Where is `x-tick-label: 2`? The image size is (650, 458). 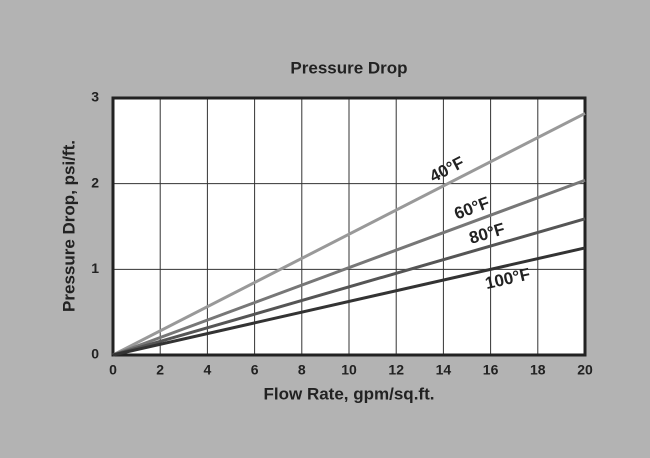 x-tick-label: 2 is located at coordinates (160, 370).